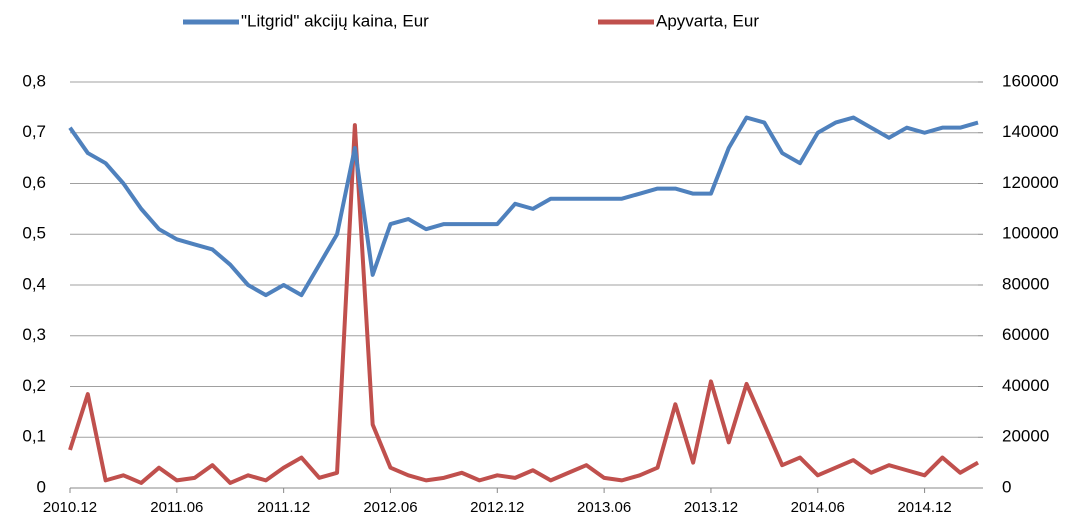  Describe the element at coordinates (1030, 233) in the screenshot. I see `y2-tick-label: 100000` at that location.